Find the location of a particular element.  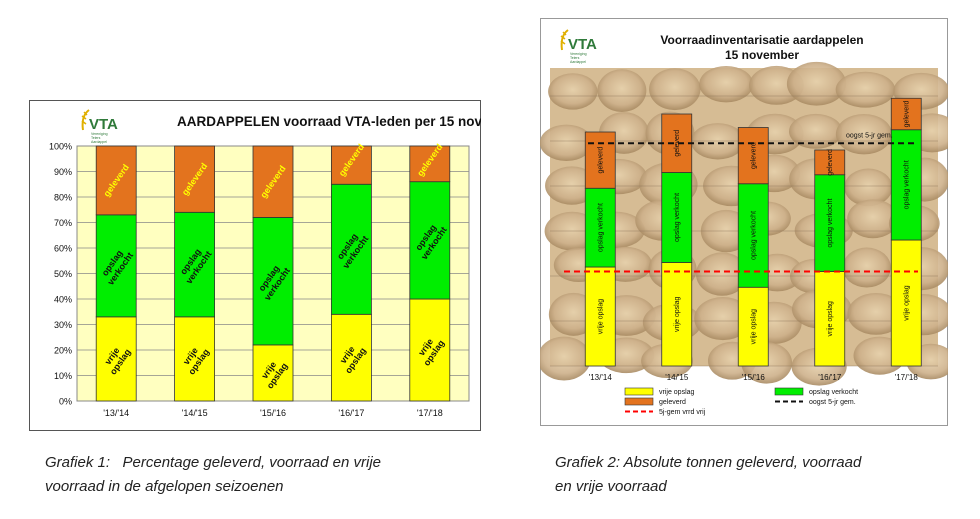

chart-title-line1: Voorraadinventarisatie aardappelen is located at coordinates (761, 40).